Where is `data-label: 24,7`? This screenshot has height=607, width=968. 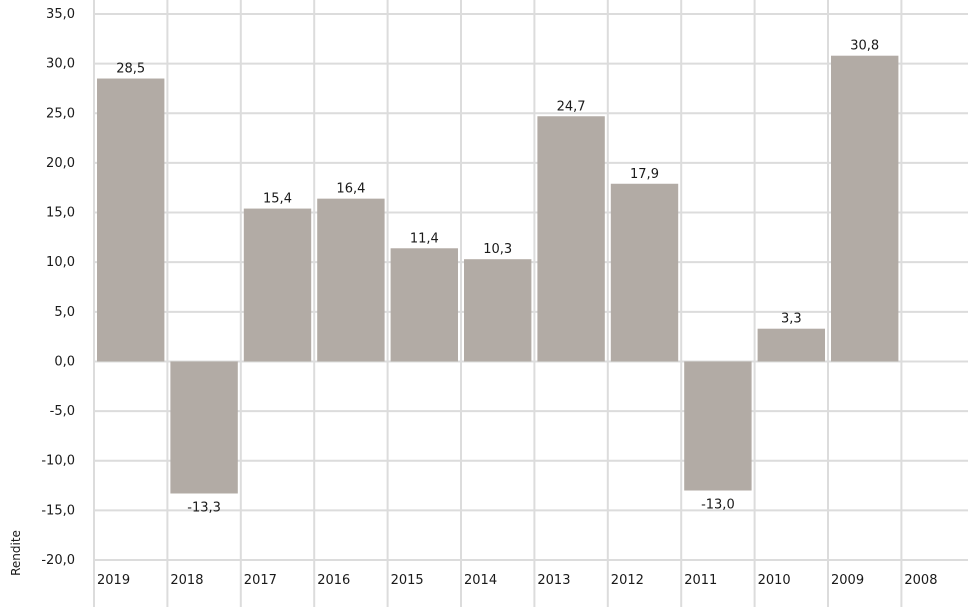 data-label: 24,7 is located at coordinates (571, 106).